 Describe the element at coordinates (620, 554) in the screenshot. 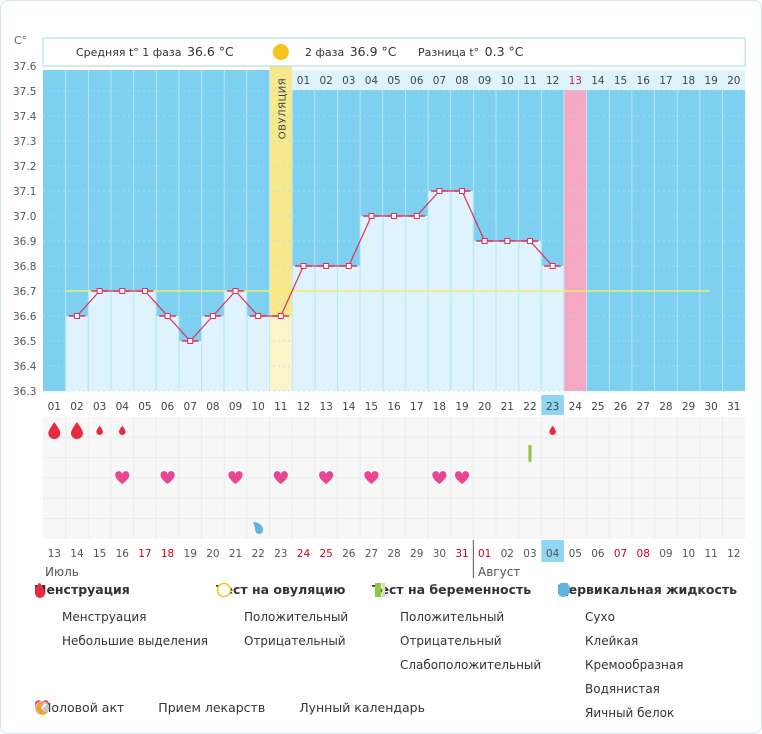

I see `calendar-date-label: 07` at that location.